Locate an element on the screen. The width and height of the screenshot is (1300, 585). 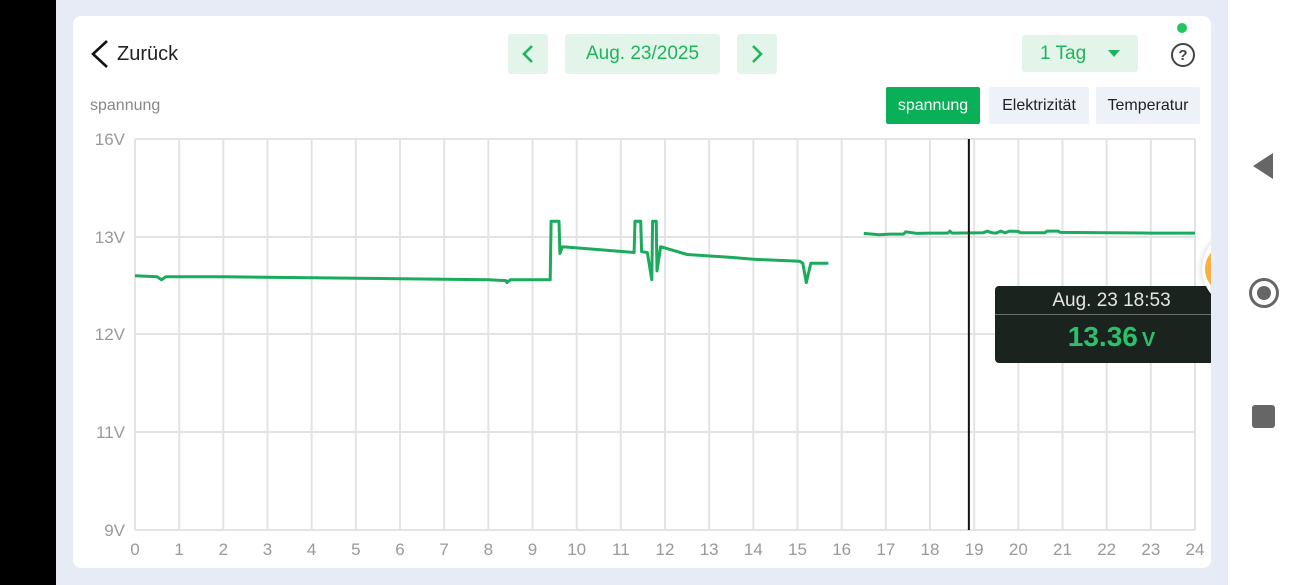
help-button: ? is located at coordinates (1183, 55).